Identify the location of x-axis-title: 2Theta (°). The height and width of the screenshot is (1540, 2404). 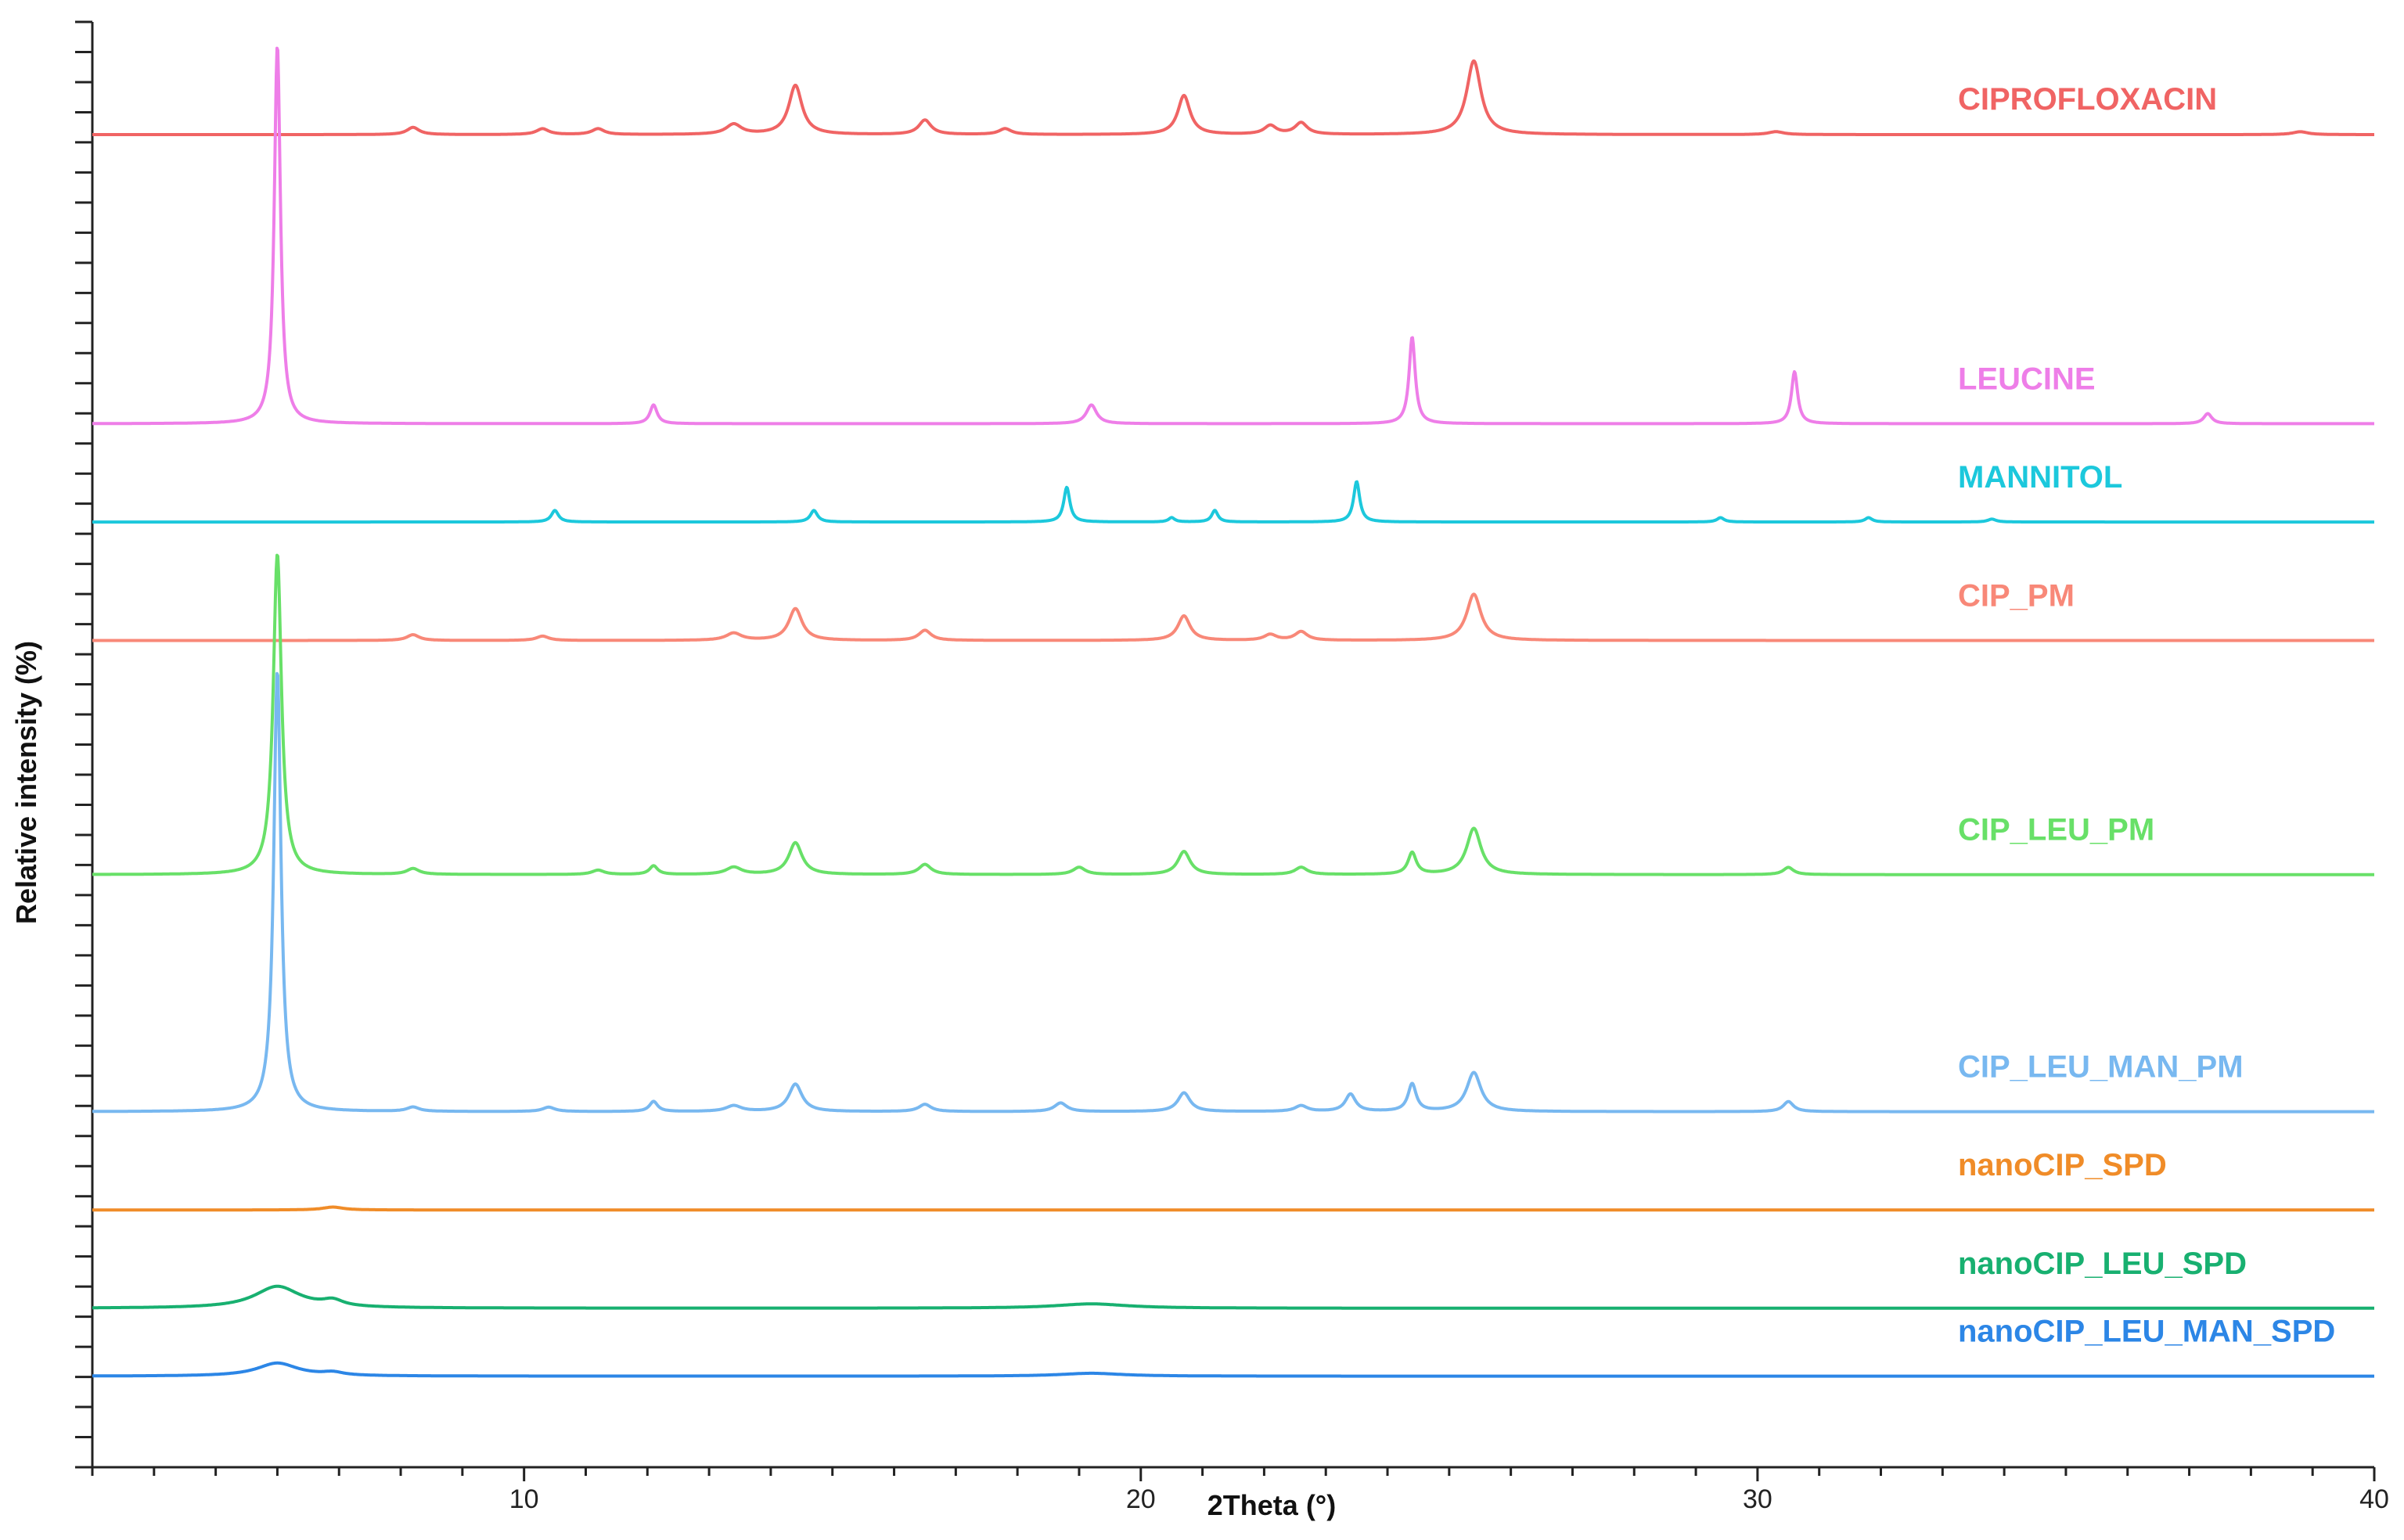
(1271, 1505).